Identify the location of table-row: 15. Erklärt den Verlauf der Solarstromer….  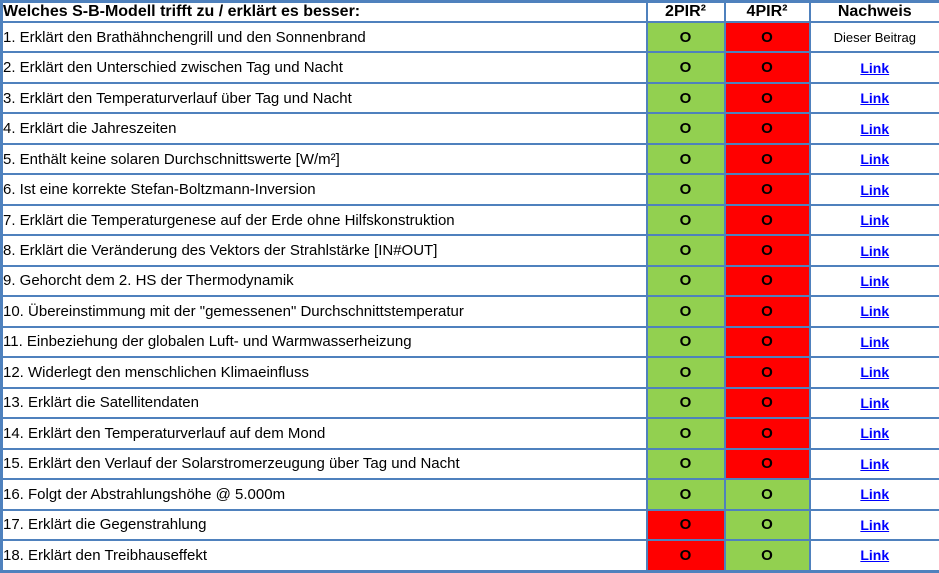
(469, 464).